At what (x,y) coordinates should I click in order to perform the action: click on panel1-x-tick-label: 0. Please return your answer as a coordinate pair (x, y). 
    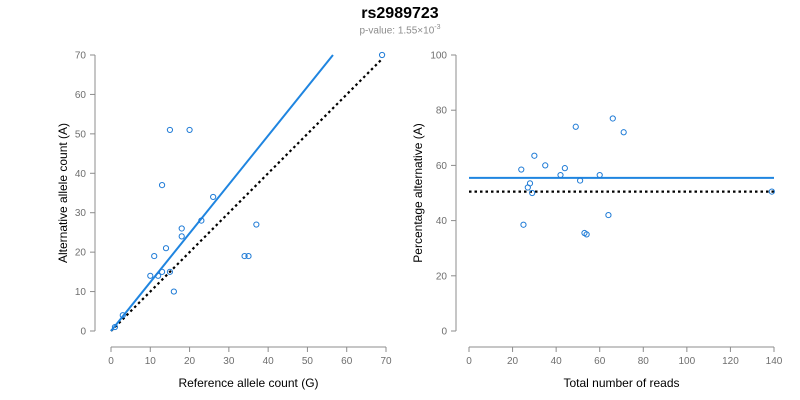
    Looking at the image, I should click on (111, 361).